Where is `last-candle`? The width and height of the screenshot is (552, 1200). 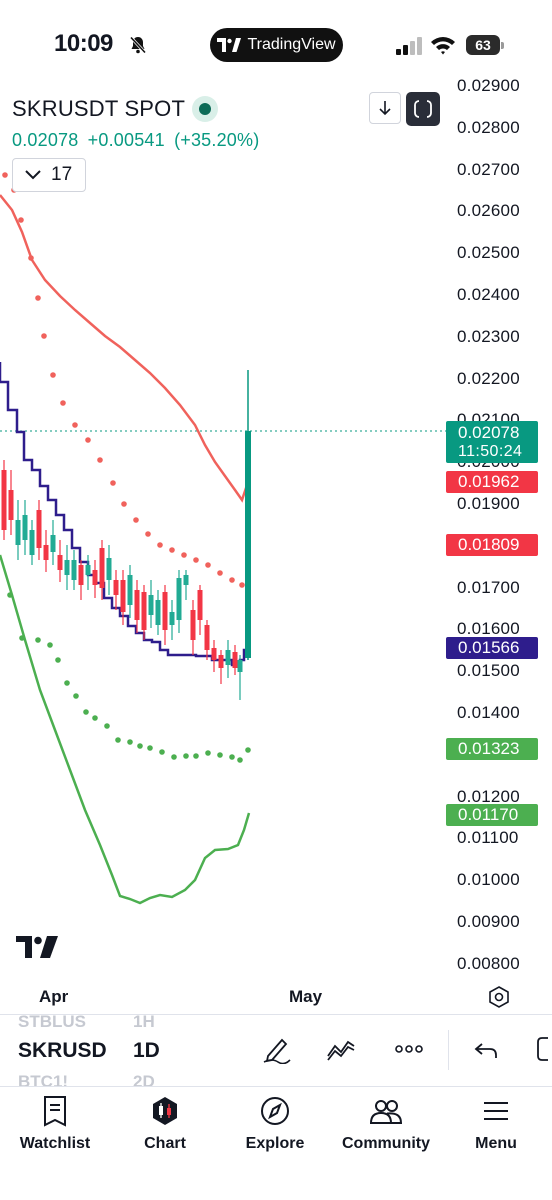
last-candle is located at coordinates (248, 515).